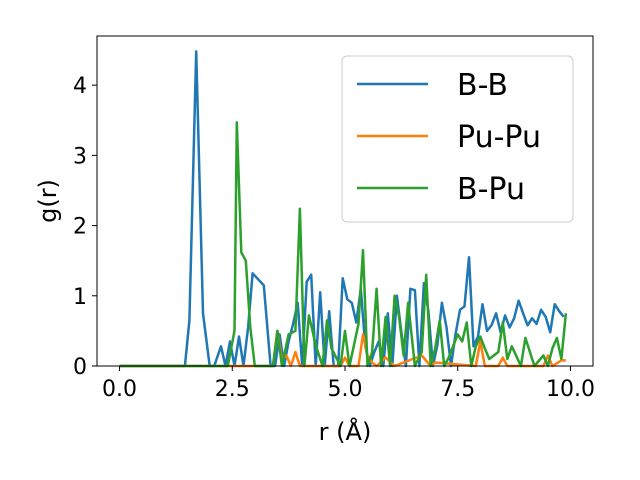 The image size is (640, 480). I want to click on x-tick-label: 0.0, so click(119, 389).